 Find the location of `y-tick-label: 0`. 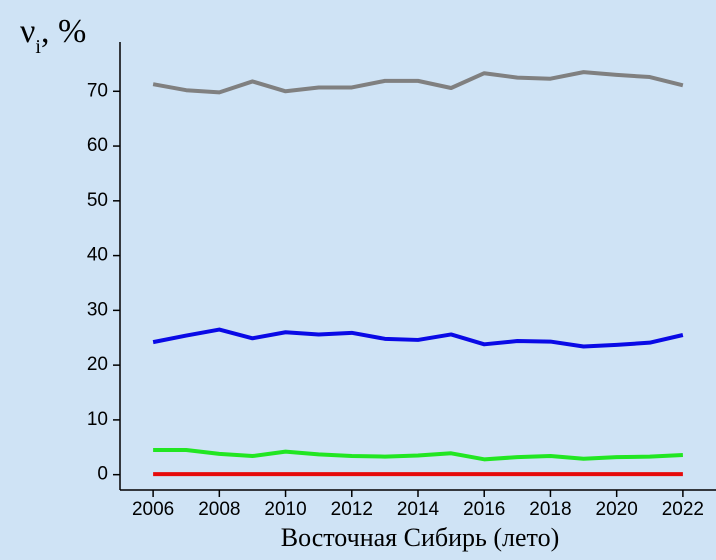

y-tick-label: 0 is located at coordinates (102, 474).